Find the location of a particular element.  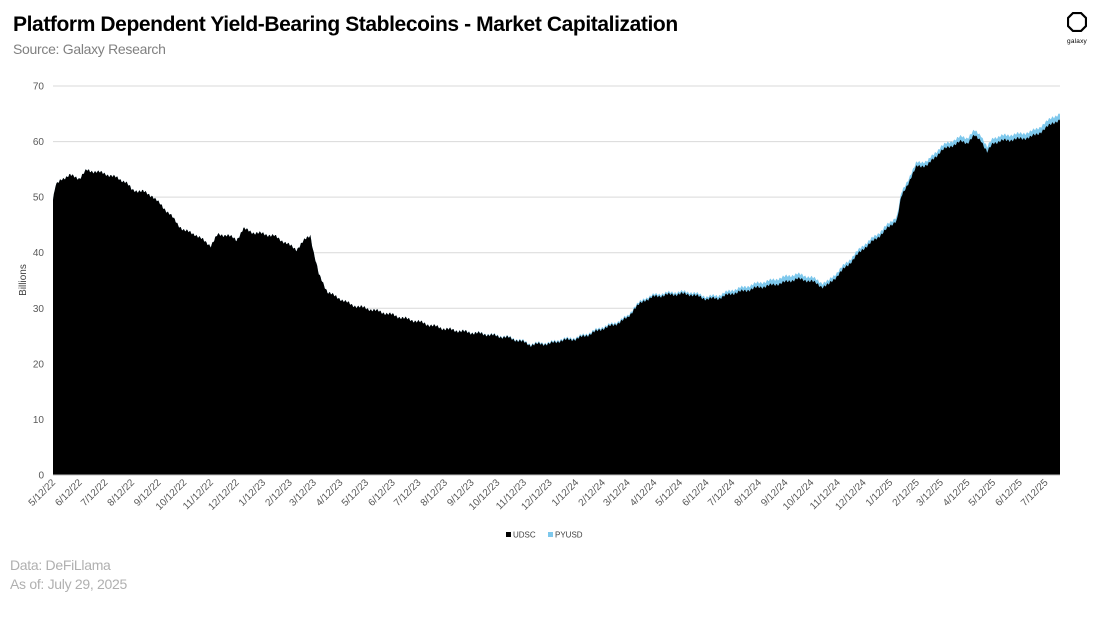

x-tick-label: 8/12/22 is located at coordinates (122, 493).